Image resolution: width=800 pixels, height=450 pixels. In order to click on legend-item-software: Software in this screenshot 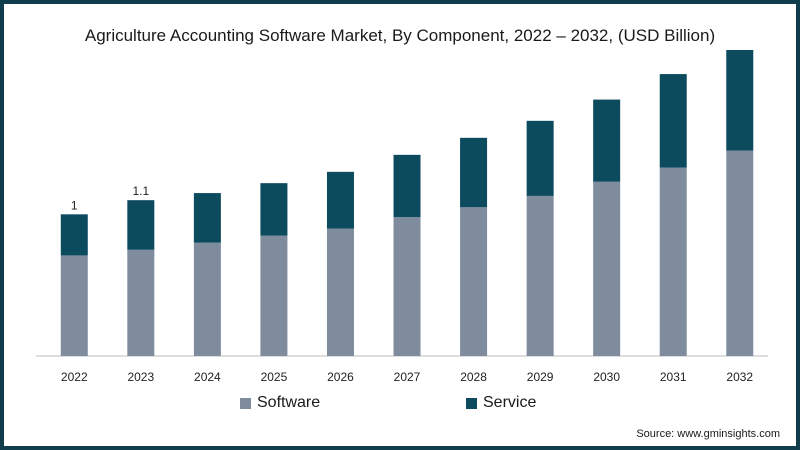, I will do `click(280, 403)`.